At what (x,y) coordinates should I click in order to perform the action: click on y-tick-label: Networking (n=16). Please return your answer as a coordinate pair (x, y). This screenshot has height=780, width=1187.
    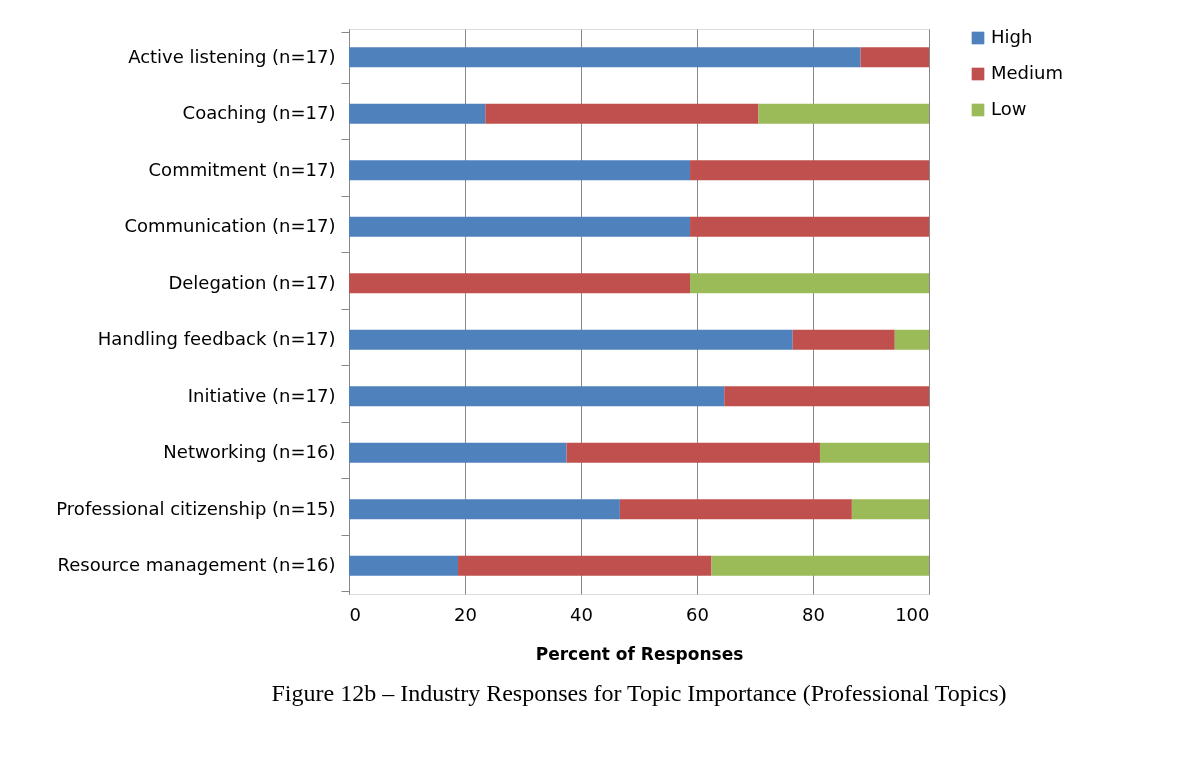
    Looking at the image, I should click on (249, 452).